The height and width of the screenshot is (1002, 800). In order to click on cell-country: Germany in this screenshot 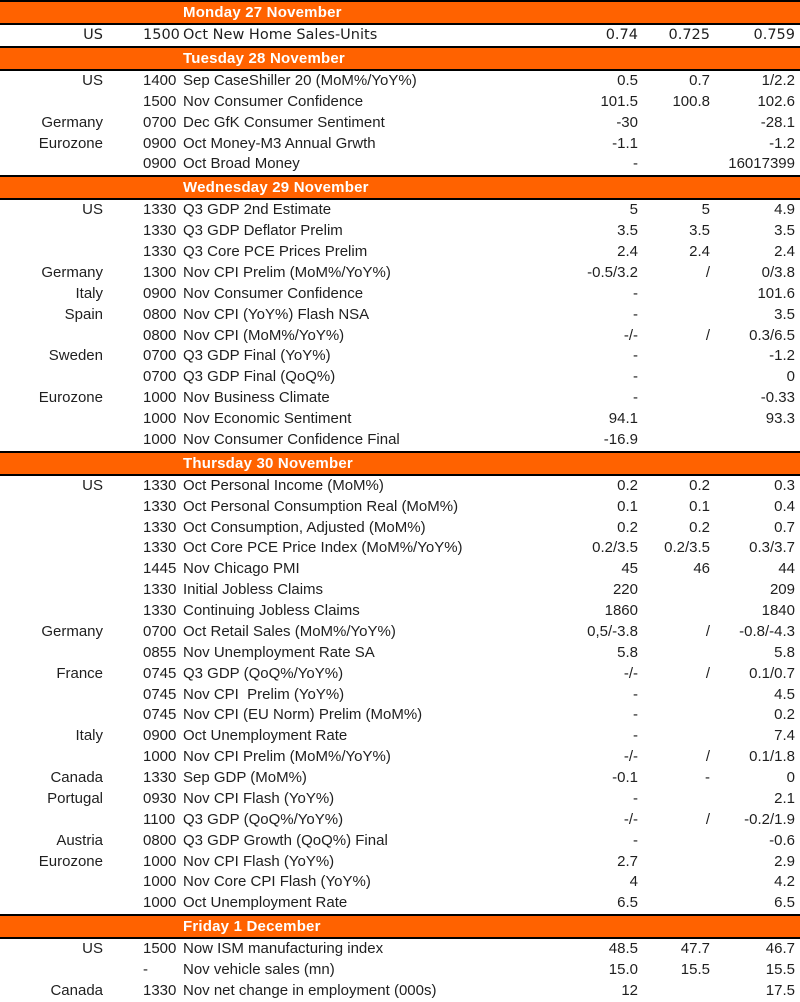, I will do `click(72, 272)`.